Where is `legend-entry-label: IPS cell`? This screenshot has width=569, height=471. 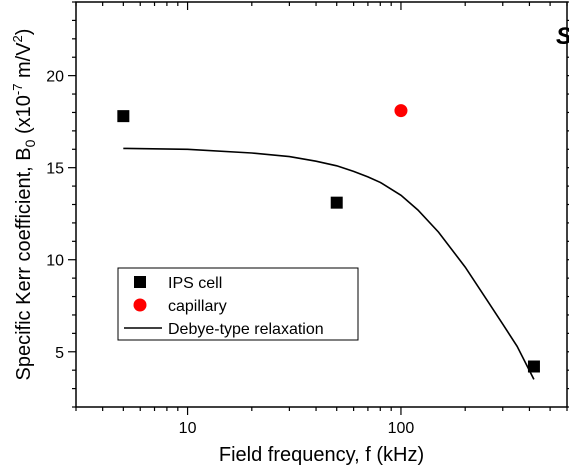
legend-entry-label: IPS cell is located at coordinates (195, 283).